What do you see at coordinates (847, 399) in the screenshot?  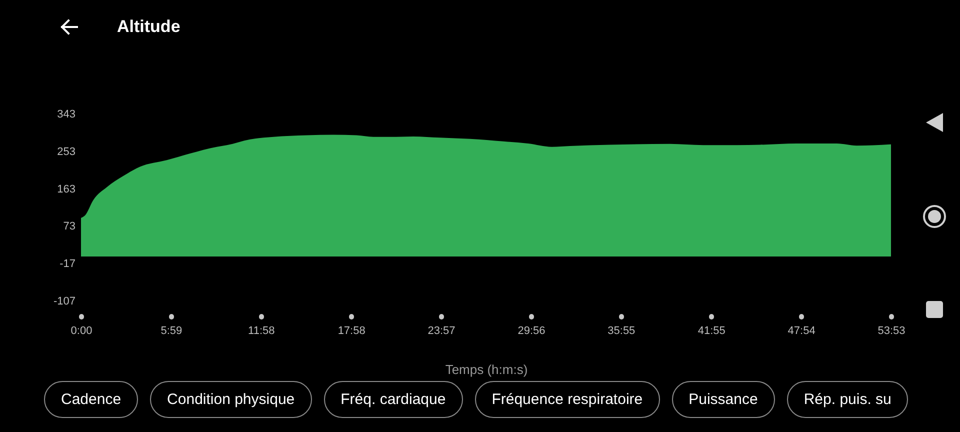 I see `chip-button: Rép. puis. su` at bounding box center [847, 399].